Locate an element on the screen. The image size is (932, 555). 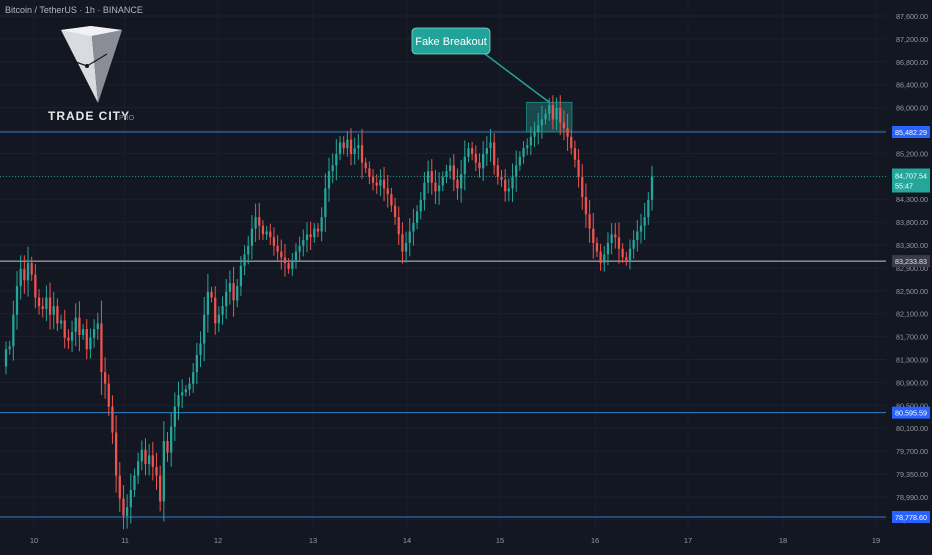
countdown-label: 55:47 is located at coordinates (904, 185).